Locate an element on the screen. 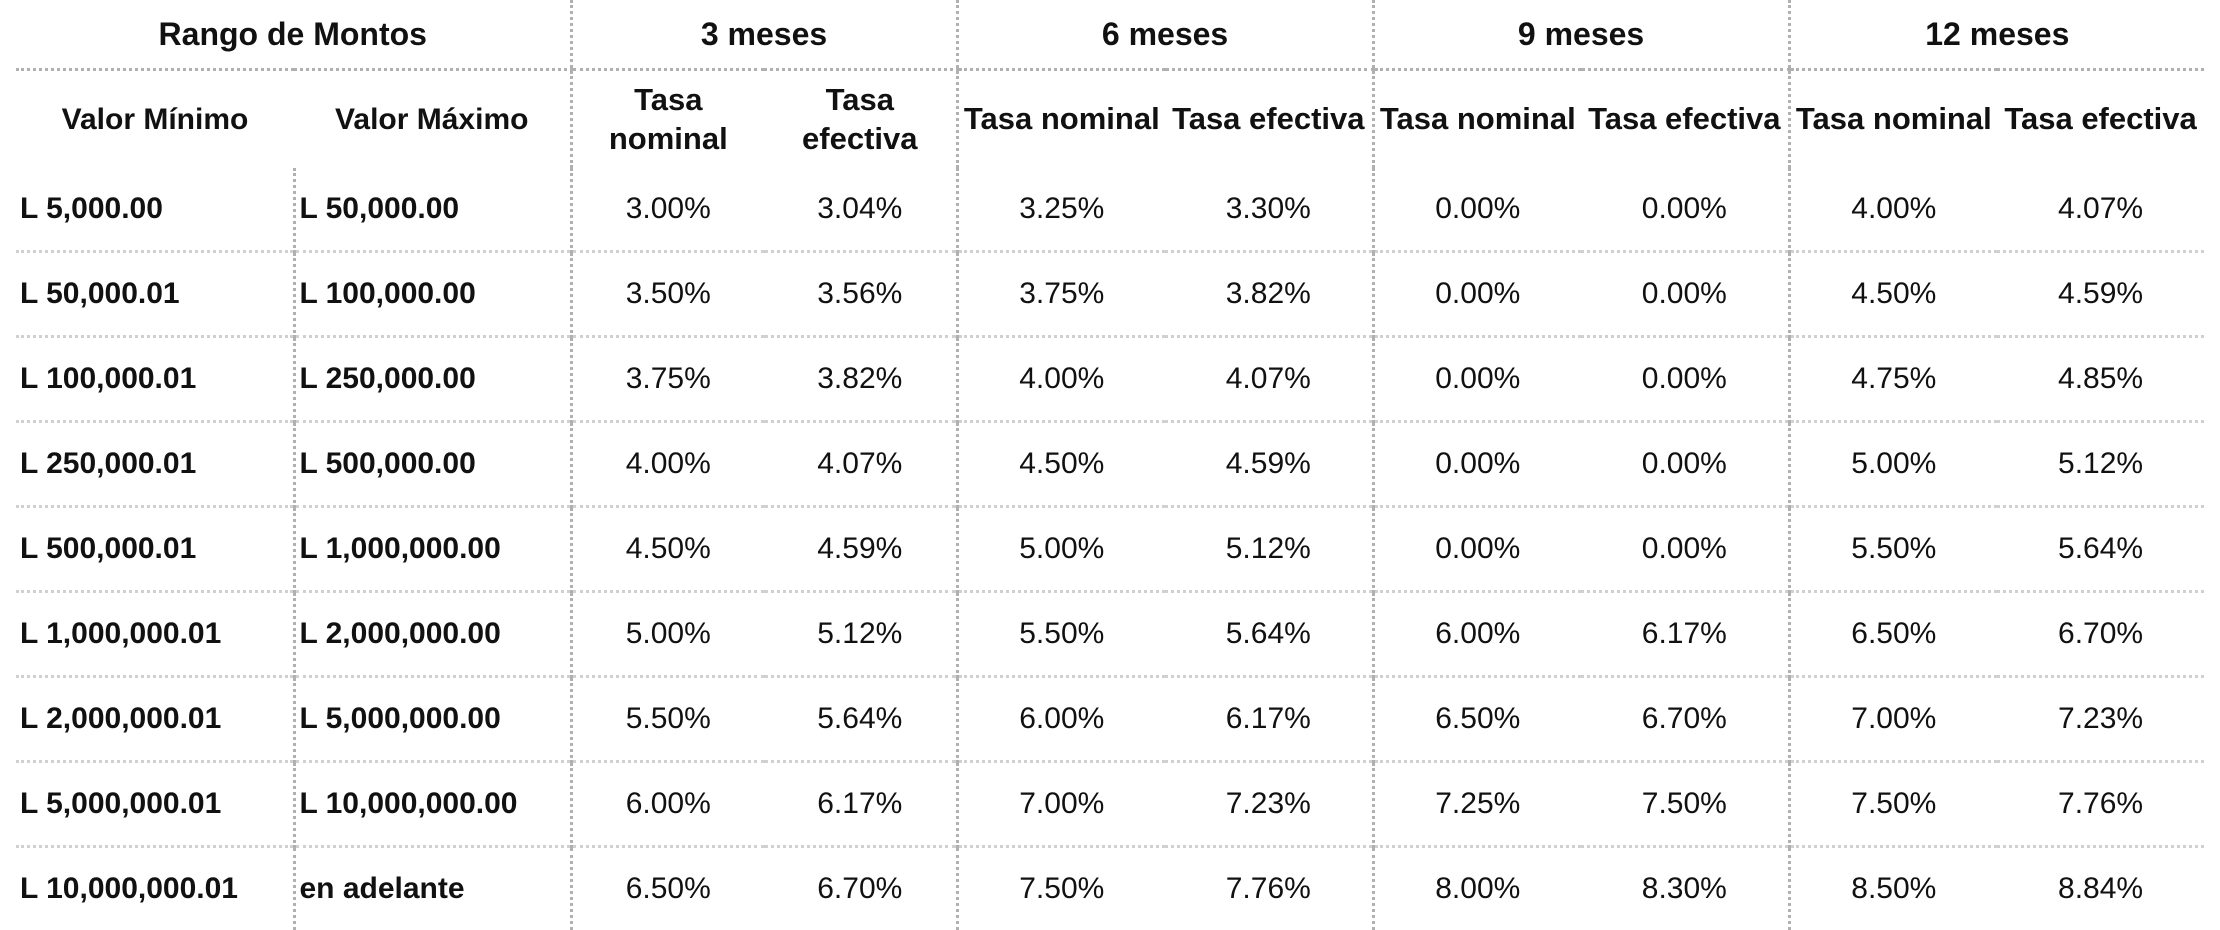 The height and width of the screenshot is (930, 2220). max-amount-cell: L 5,000,000.00 is located at coordinates (432, 719).